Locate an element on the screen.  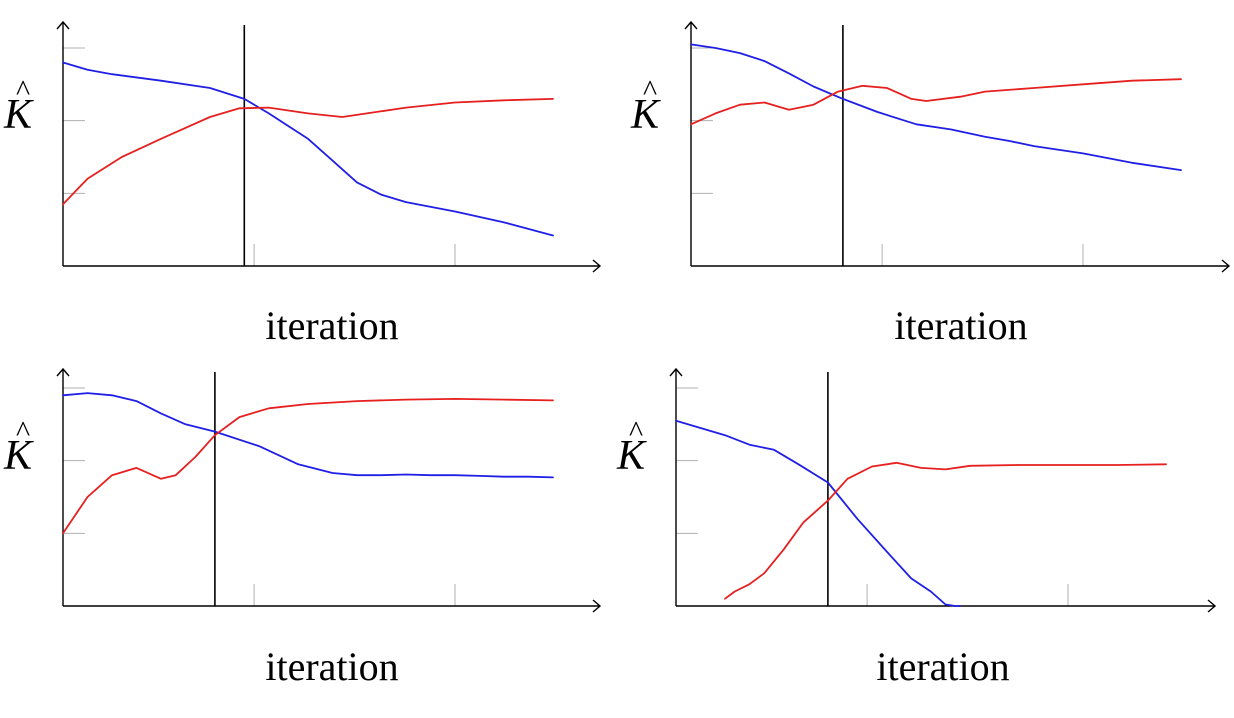
y-axis-label-2: ^ K is located at coordinates (645, 107).